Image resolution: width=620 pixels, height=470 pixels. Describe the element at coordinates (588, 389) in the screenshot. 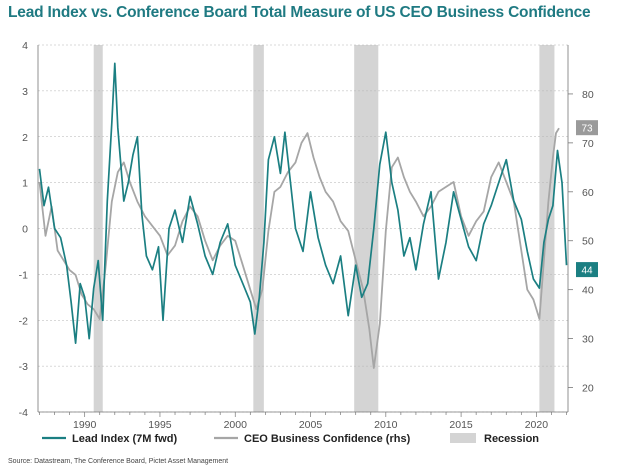

I see `y-right-tick-label: 20` at that location.